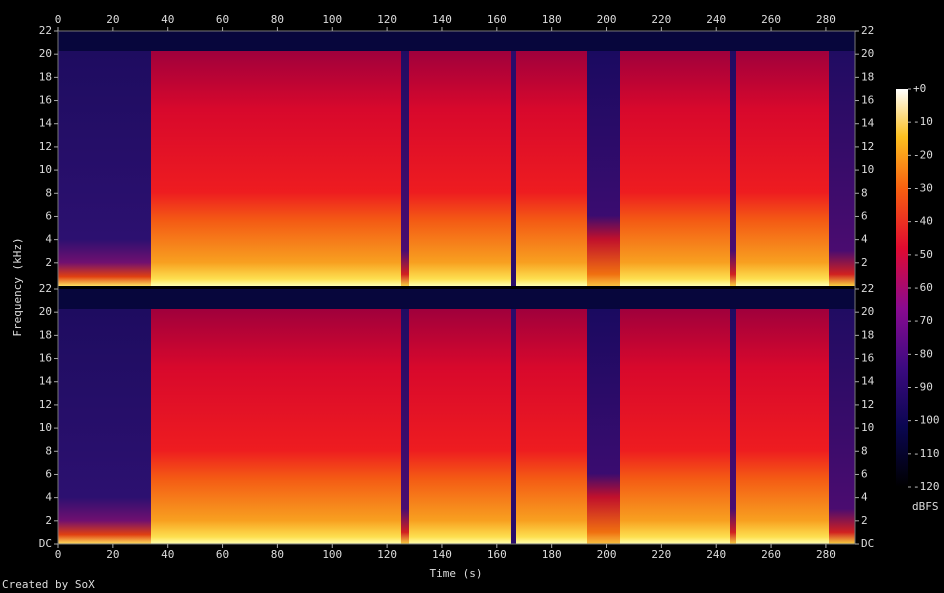 The height and width of the screenshot is (593, 944). What do you see at coordinates (923, 387) in the screenshot?
I see `colorbar-tick-label: -90` at bounding box center [923, 387].